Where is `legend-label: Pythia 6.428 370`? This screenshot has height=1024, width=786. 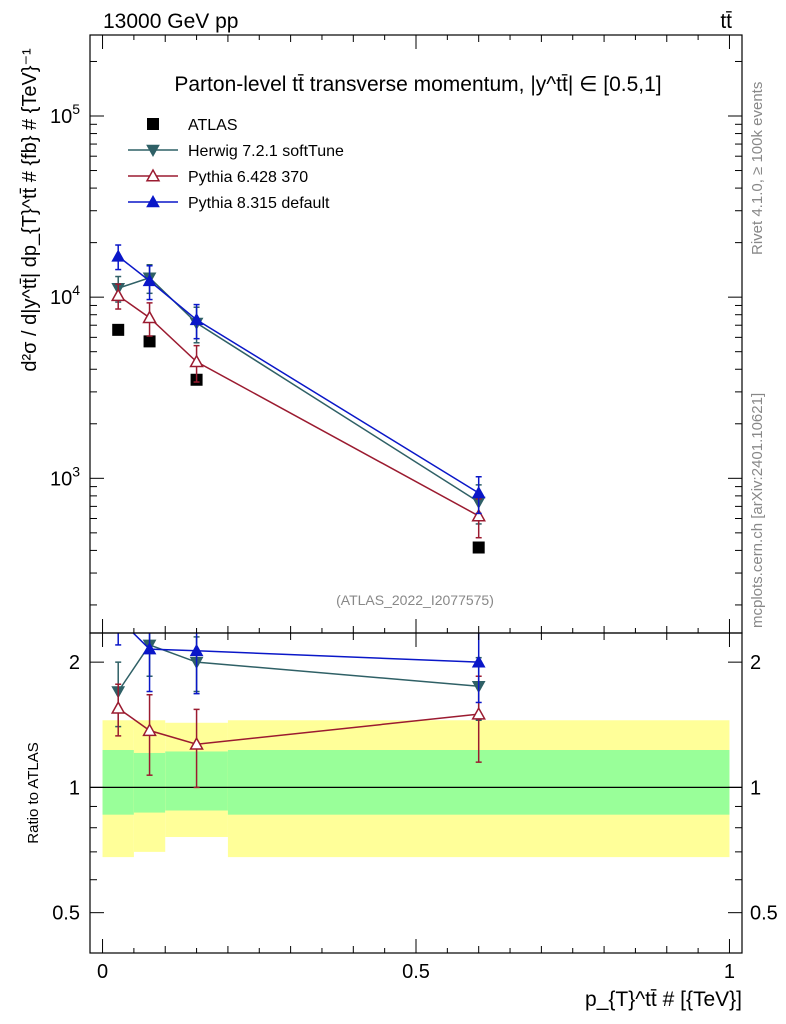 legend-label: Pythia 6.428 370 is located at coordinates (248, 177).